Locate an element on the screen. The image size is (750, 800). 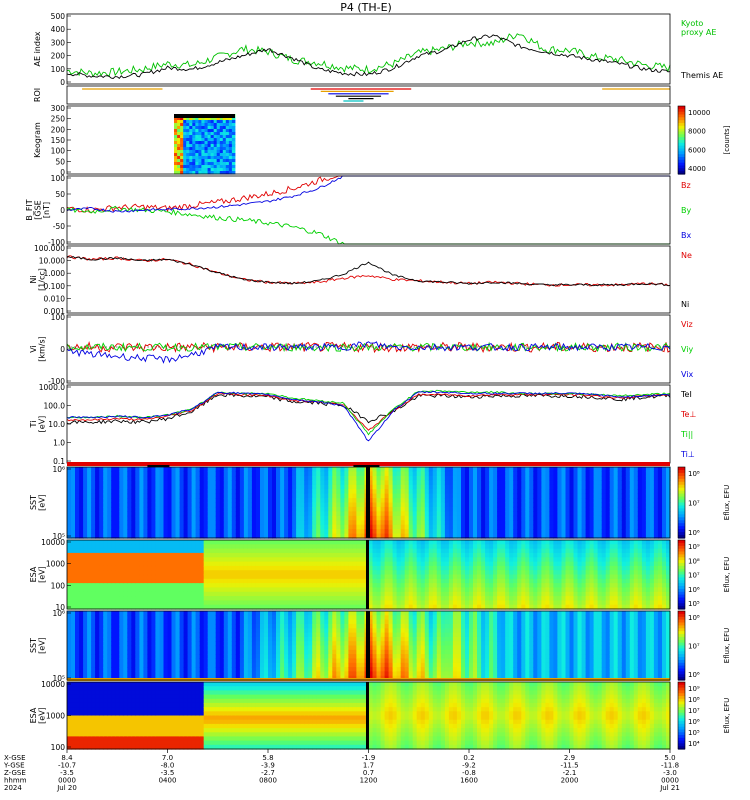
keogram-y-tick: 200 is located at coordinates (58, 129).